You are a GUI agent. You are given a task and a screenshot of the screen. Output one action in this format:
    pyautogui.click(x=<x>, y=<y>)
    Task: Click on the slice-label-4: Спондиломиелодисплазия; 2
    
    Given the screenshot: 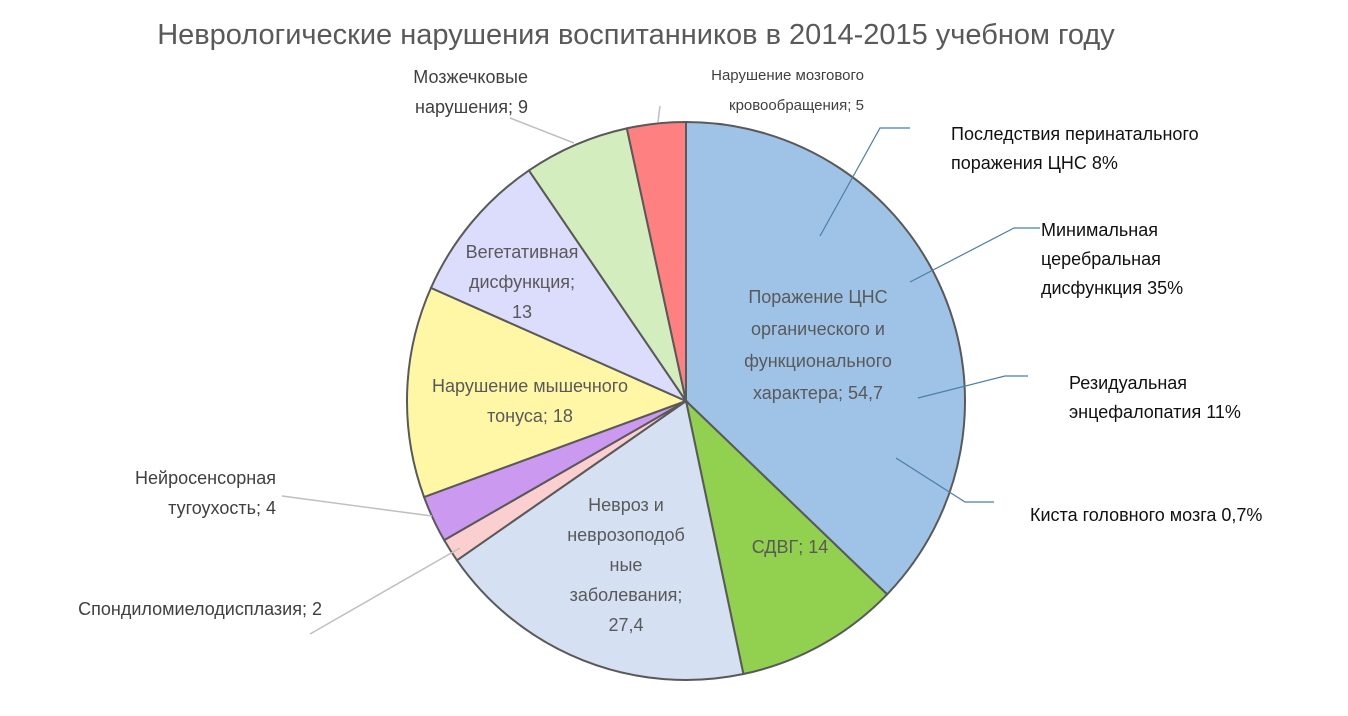 What is the action you would take?
    pyautogui.click(x=200, y=609)
    